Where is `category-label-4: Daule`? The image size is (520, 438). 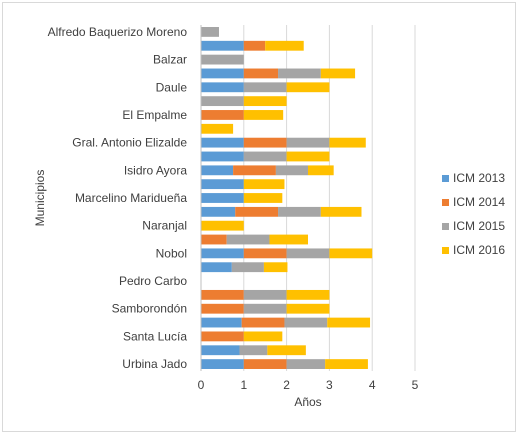 category-label-4: Daule is located at coordinates (172, 87).